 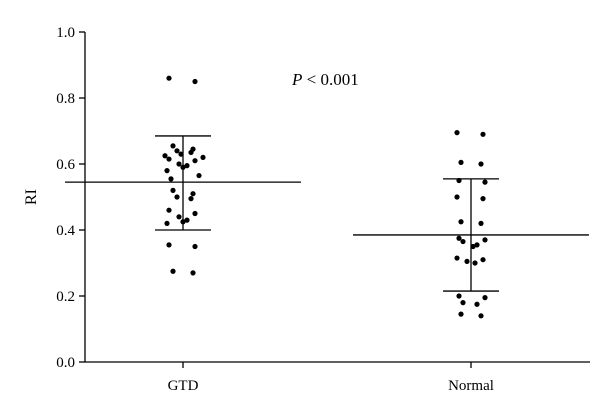 I want to click on p-value-annotation: P < 0.001, so click(x=325, y=79).